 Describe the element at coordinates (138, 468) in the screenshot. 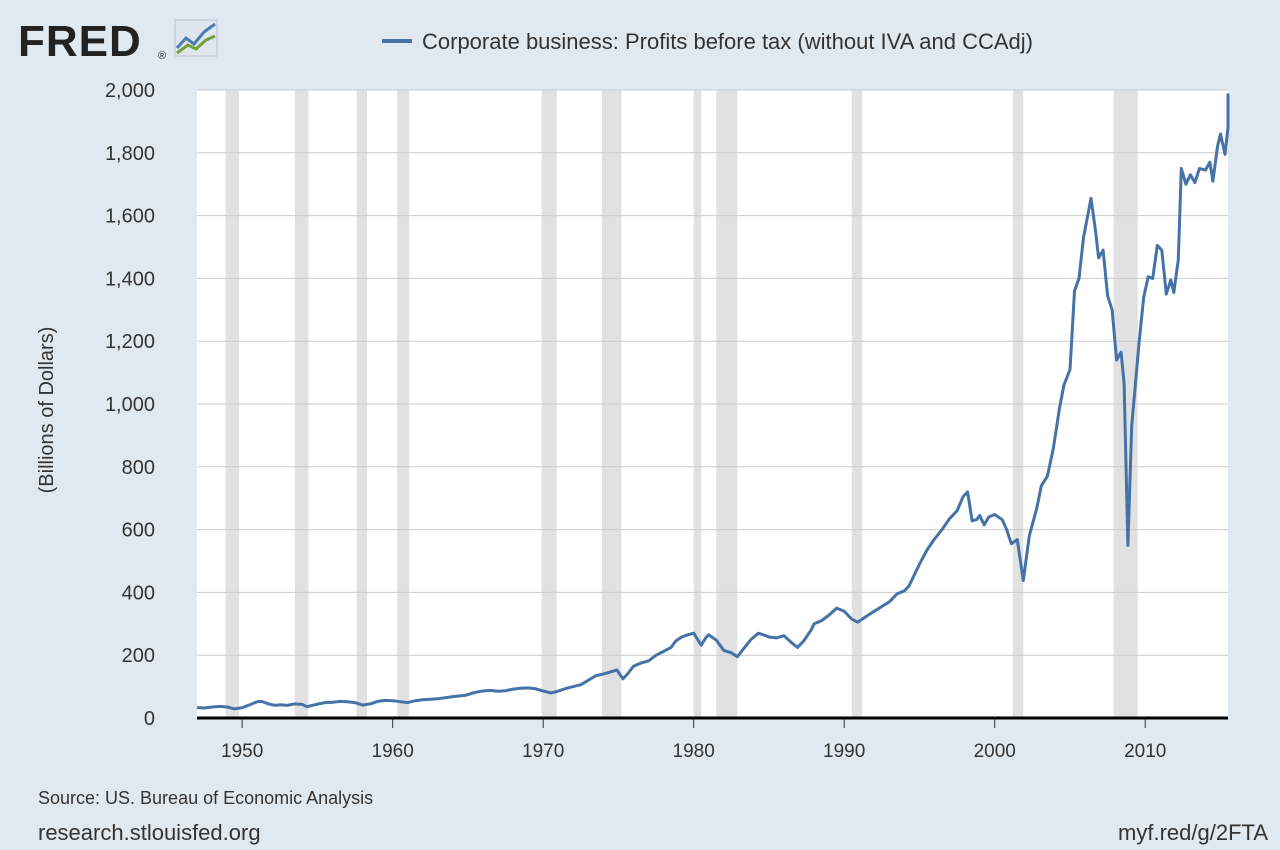

I see `y-tick-label: 800` at that location.